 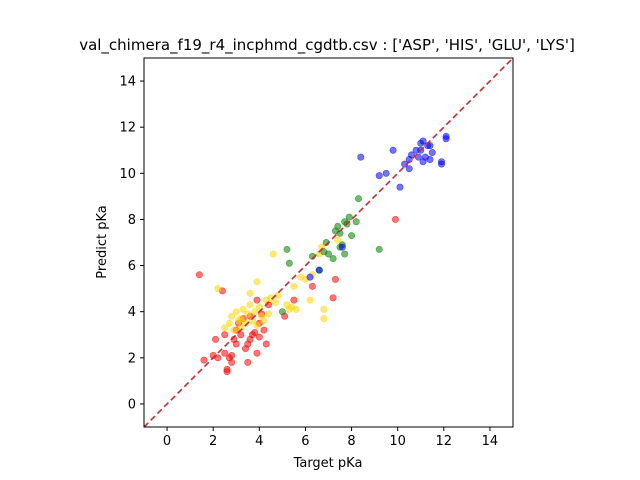 What do you see at coordinates (259, 441) in the screenshot?
I see `x-tick-label: 4` at bounding box center [259, 441].